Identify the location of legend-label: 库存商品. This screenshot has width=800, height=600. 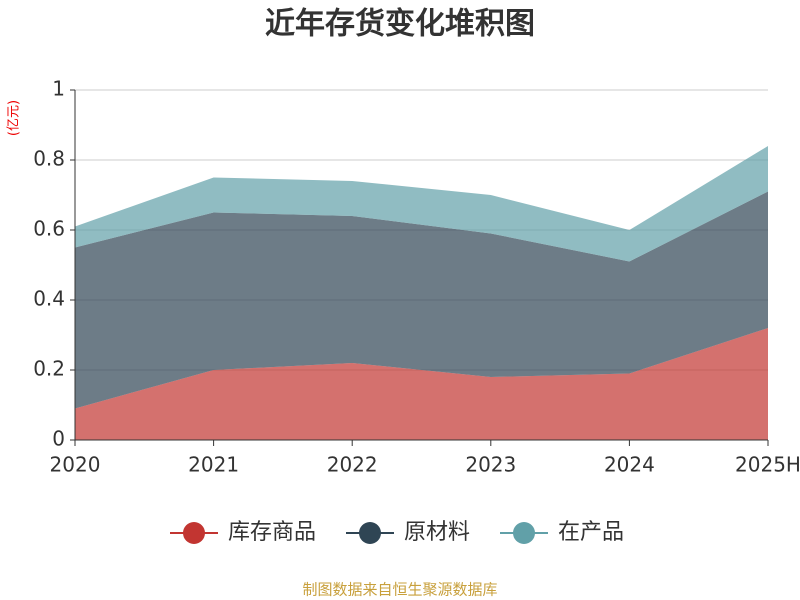
(272, 532).